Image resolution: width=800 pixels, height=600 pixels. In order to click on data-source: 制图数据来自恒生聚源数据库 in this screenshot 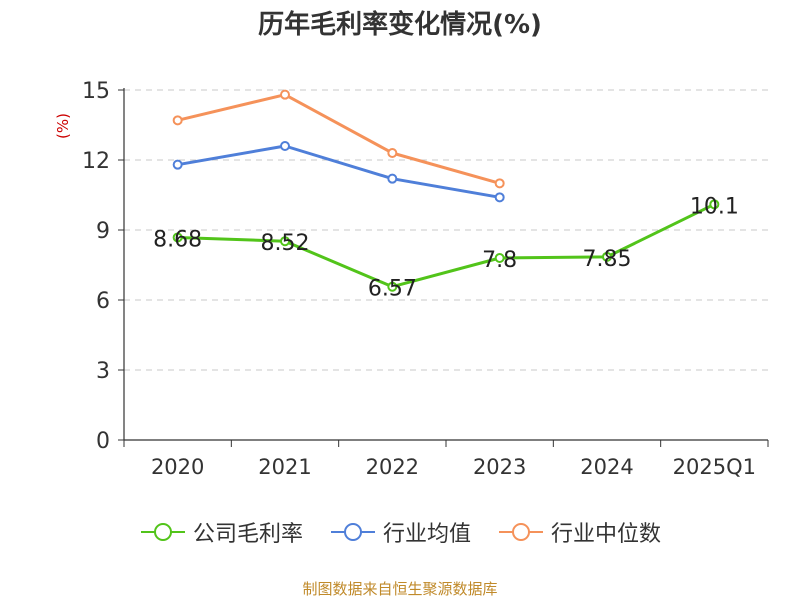, I will do `click(400, 589)`.